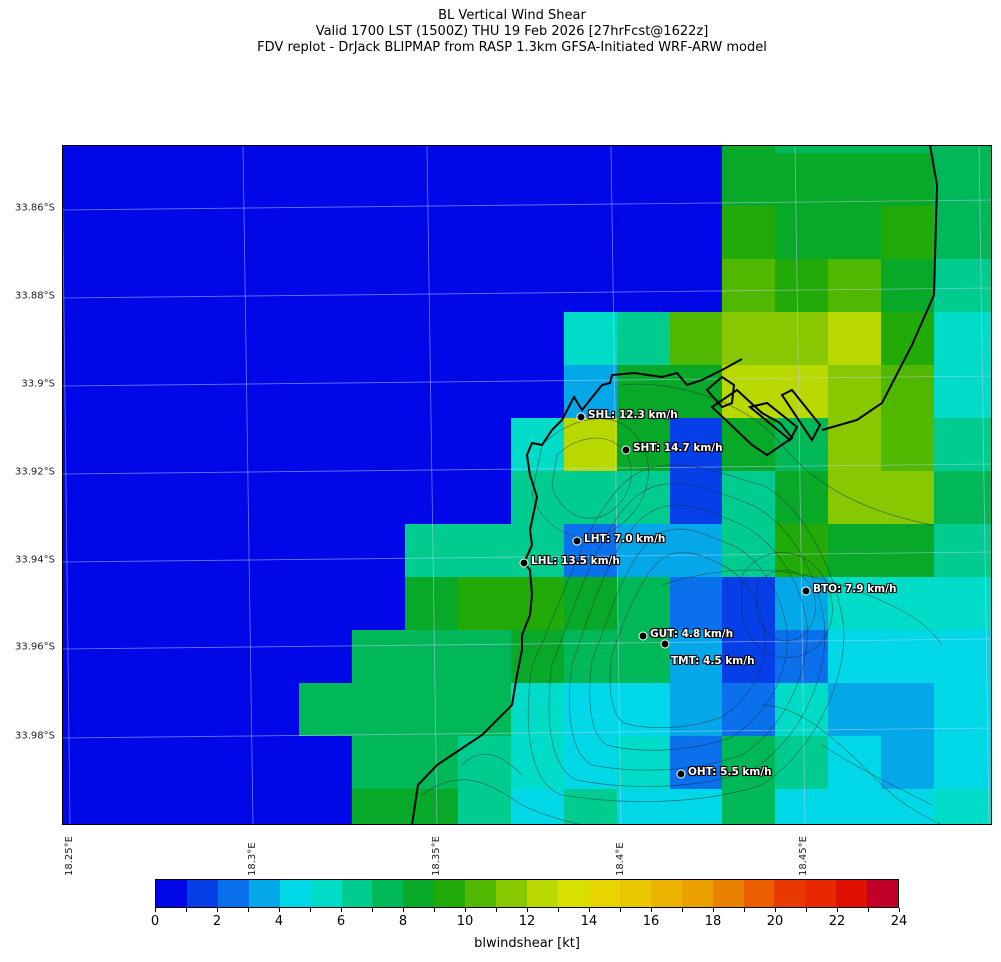 This screenshot has height=962, width=1001. Describe the element at coordinates (763, 416) in the screenshot. I see `harbour-outline` at that location.